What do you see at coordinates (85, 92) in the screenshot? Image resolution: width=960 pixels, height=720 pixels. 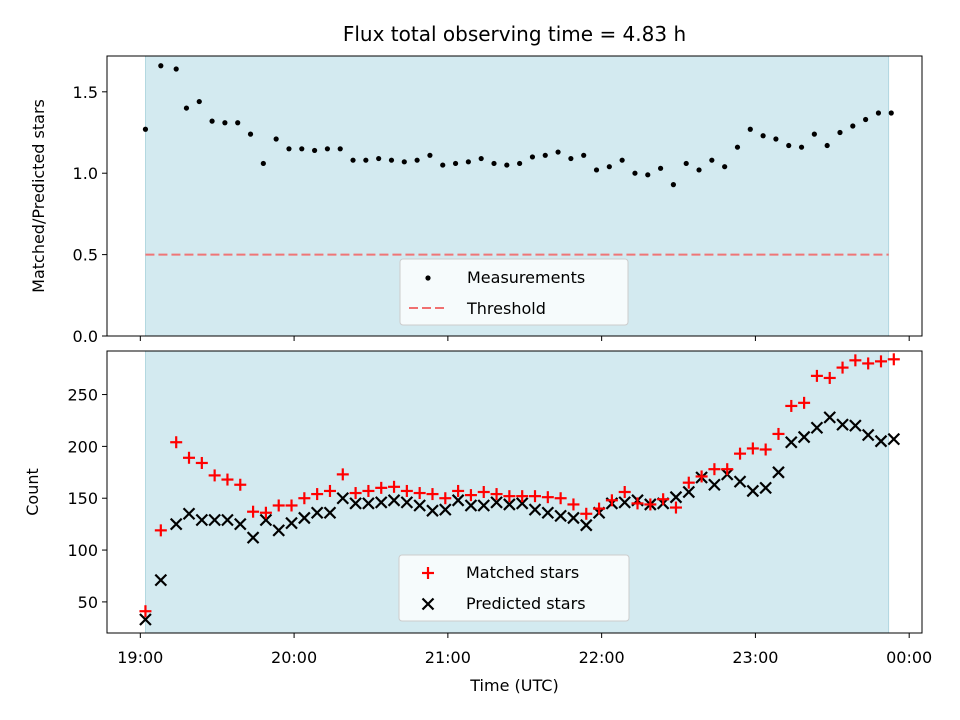 I see `ratio-y-tick-label: 1.5` at bounding box center [85, 92].